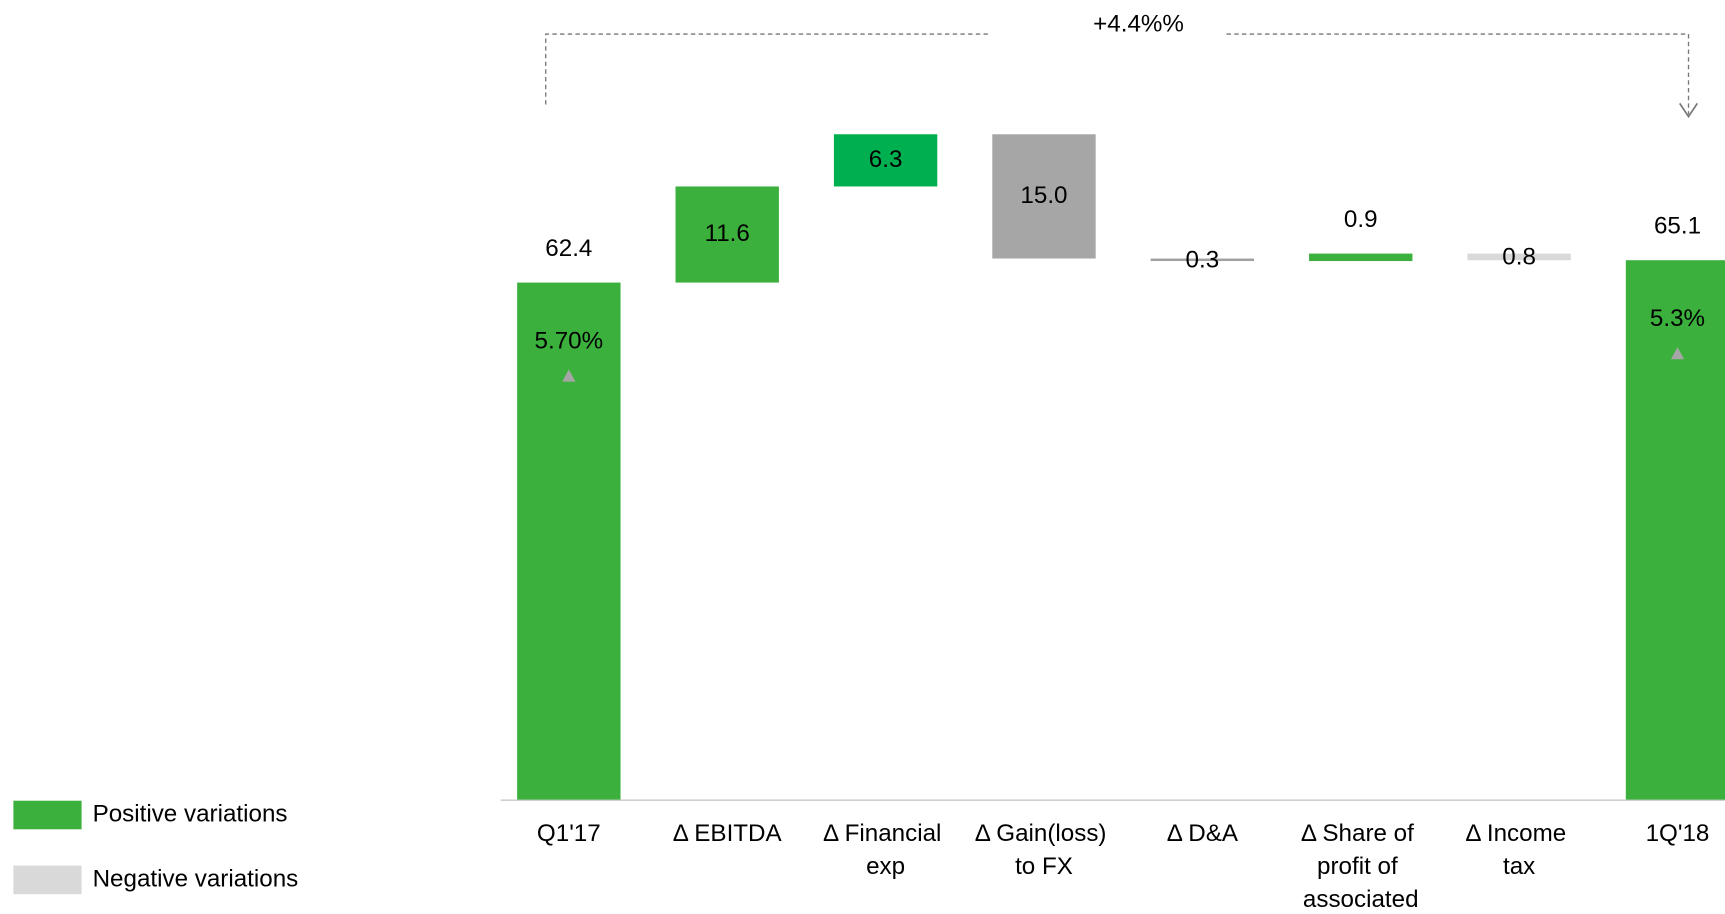  I want to click on x-tick-label: Δ Gain(loss) to FX, so click(1044, 850).